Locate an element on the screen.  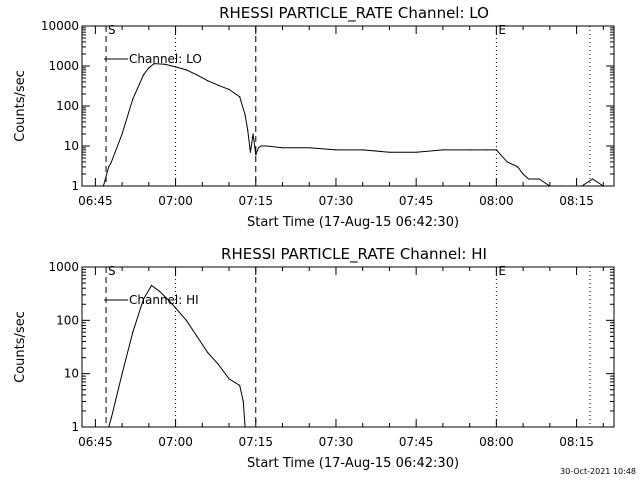
y-tick-label: 10000 is located at coordinates (60, 26).